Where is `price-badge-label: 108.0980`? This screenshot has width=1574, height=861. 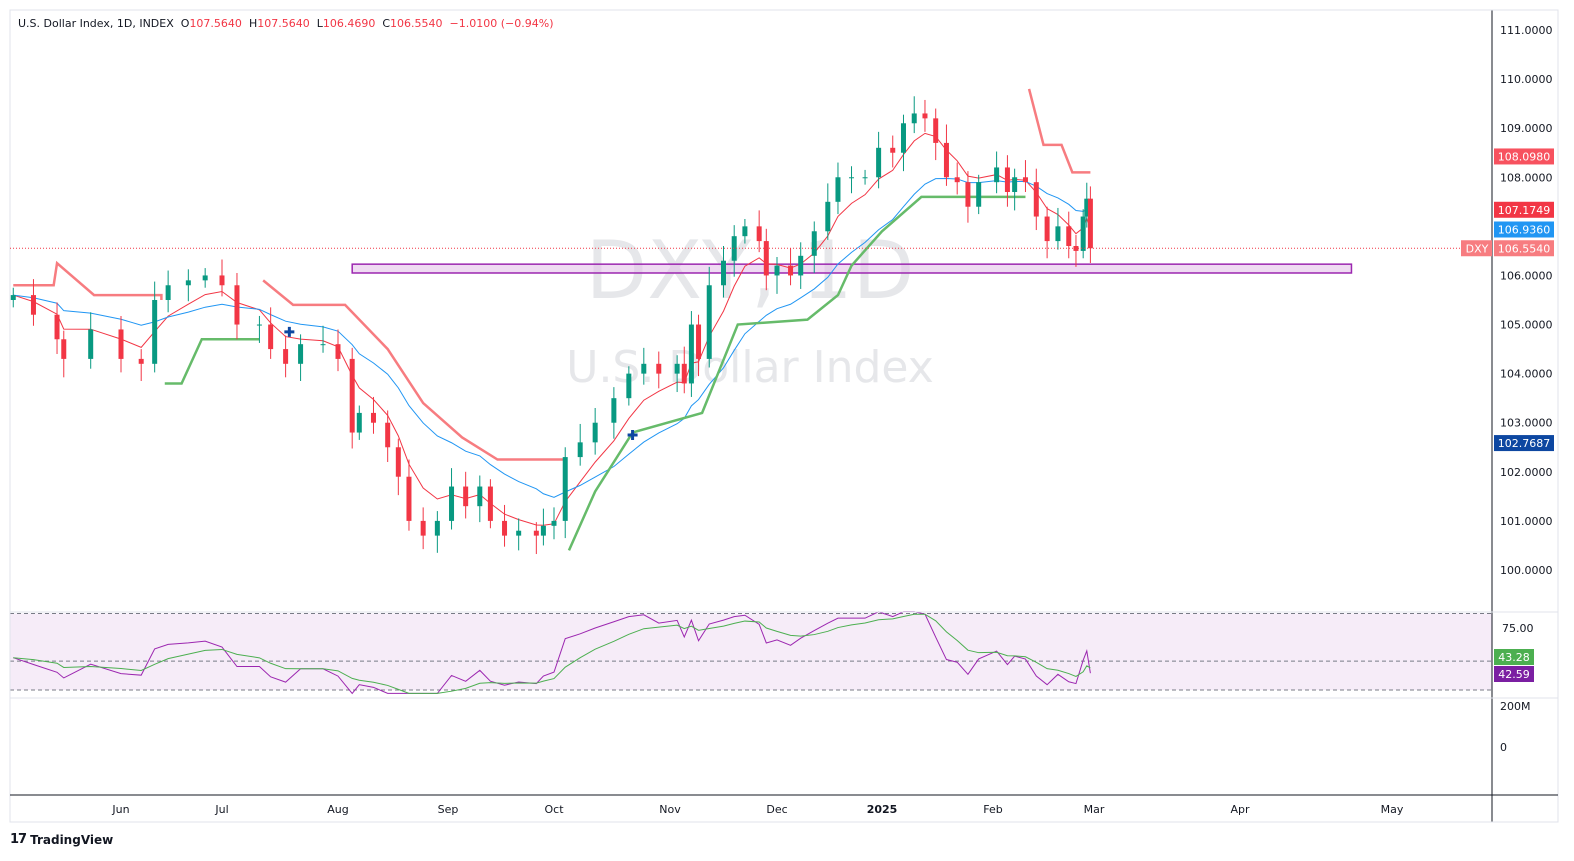 price-badge-label: 108.0980 is located at coordinates (1524, 156).